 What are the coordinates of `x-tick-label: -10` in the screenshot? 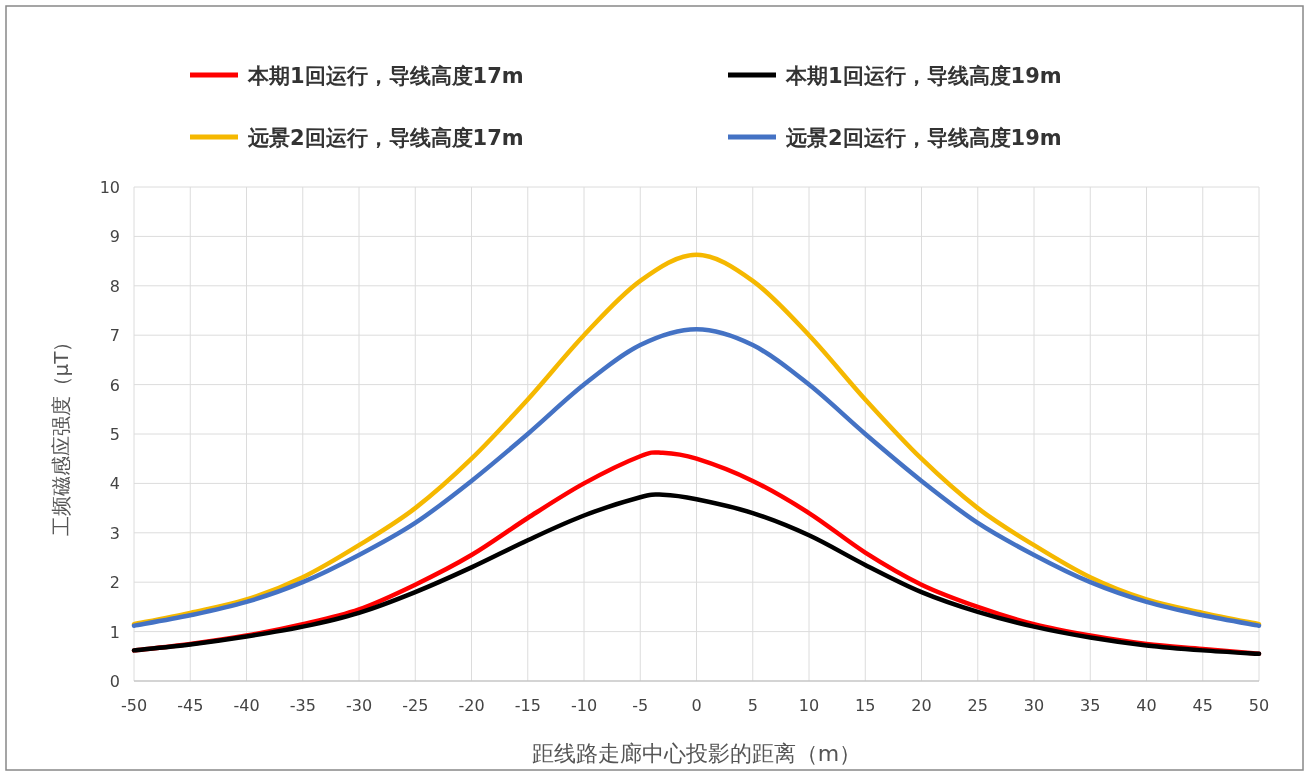 It's located at (584, 705).